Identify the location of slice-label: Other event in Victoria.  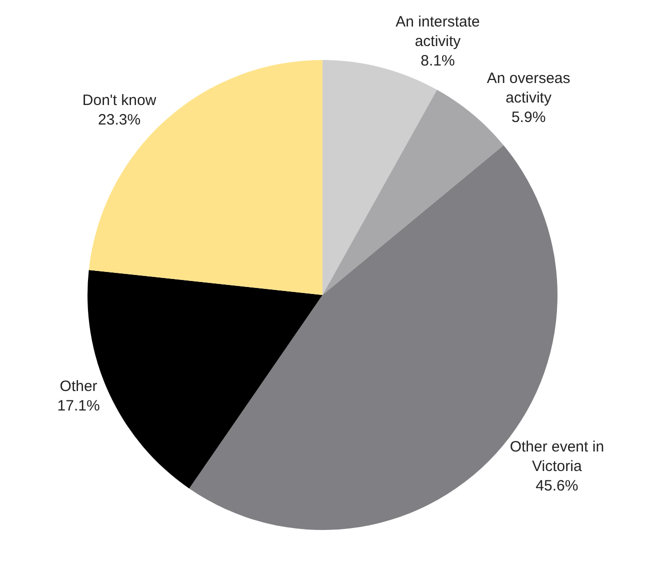
(557, 456).